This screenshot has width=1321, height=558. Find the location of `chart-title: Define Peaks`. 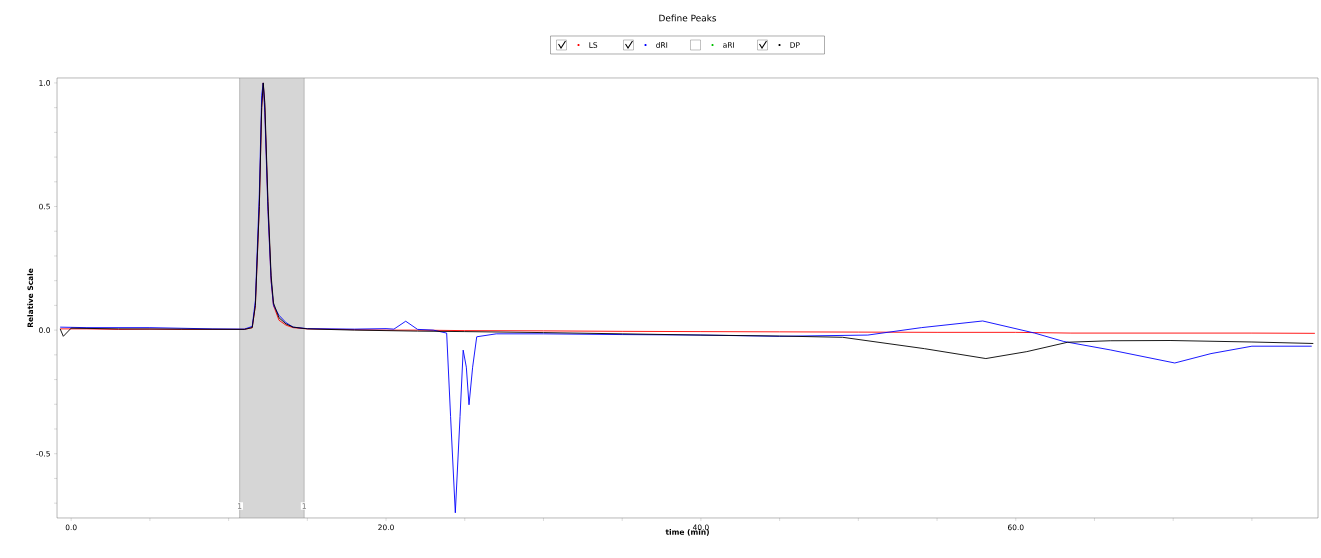

chart-title: Define Peaks is located at coordinates (688, 18).